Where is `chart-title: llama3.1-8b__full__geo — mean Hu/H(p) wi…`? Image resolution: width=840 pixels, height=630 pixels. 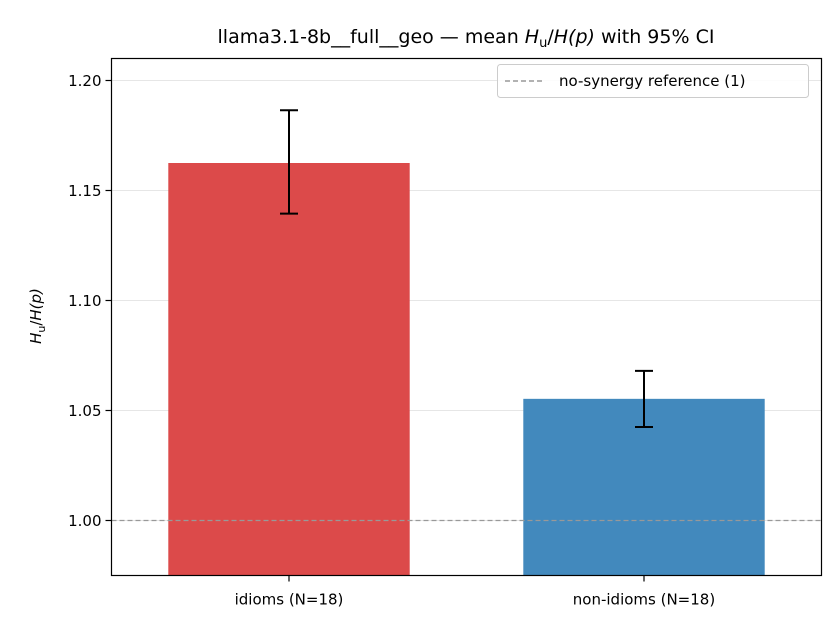
chart-title: llama3.1-8b__full__geo — mean Hu/H(p) wi… is located at coordinates (466, 38).